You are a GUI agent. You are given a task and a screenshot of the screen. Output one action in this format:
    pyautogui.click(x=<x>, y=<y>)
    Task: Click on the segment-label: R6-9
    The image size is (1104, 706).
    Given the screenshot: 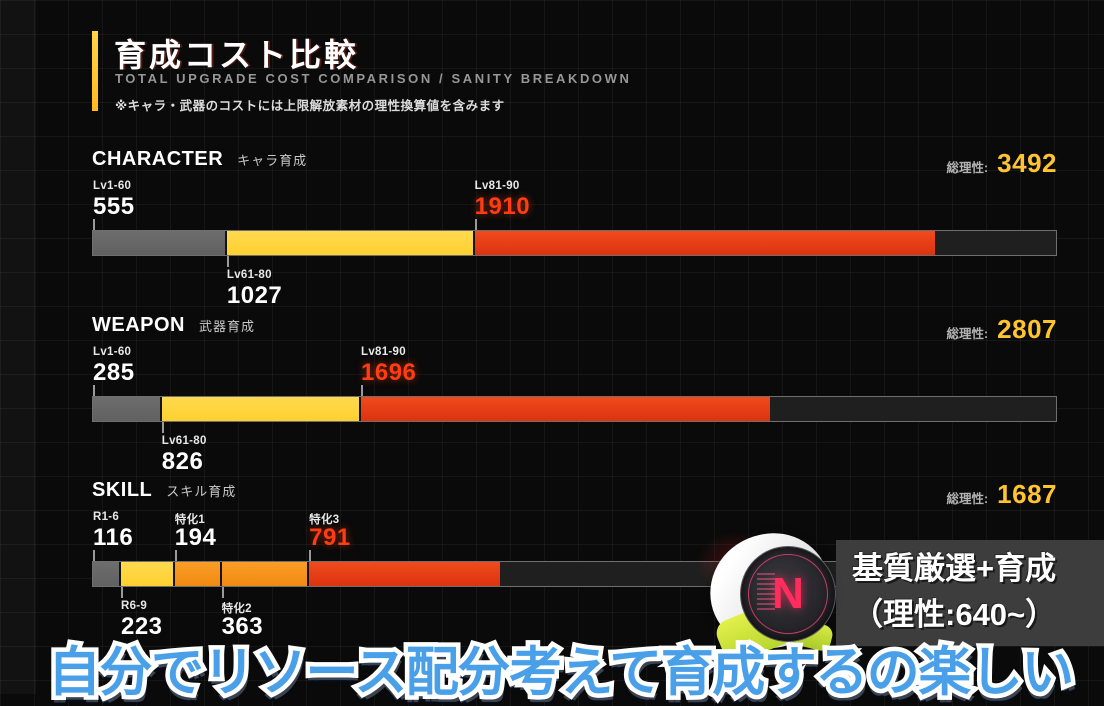 What is the action you would take?
    pyautogui.click(x=134, y=606)
    